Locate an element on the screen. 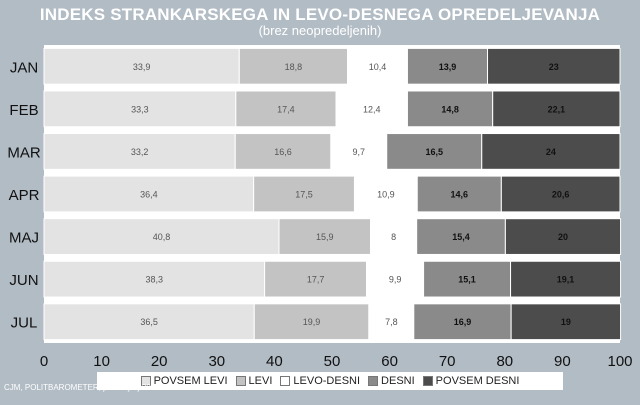 The width and height of the screenshot is (640, 405). data-label: 15,1 is located at coordinates (467, 280).